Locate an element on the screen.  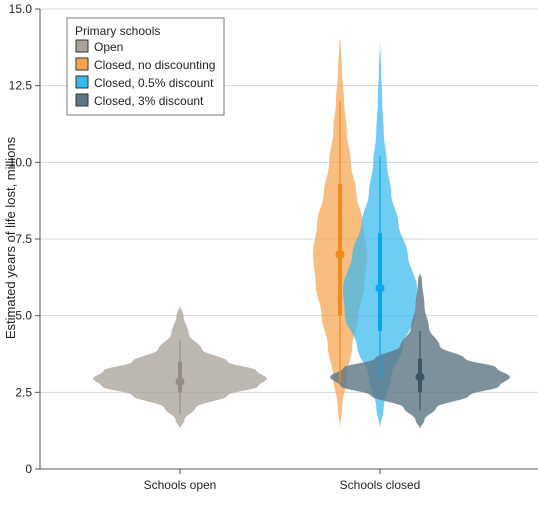
y-tick-label: 7.5 is located at coordinates (23, 239).